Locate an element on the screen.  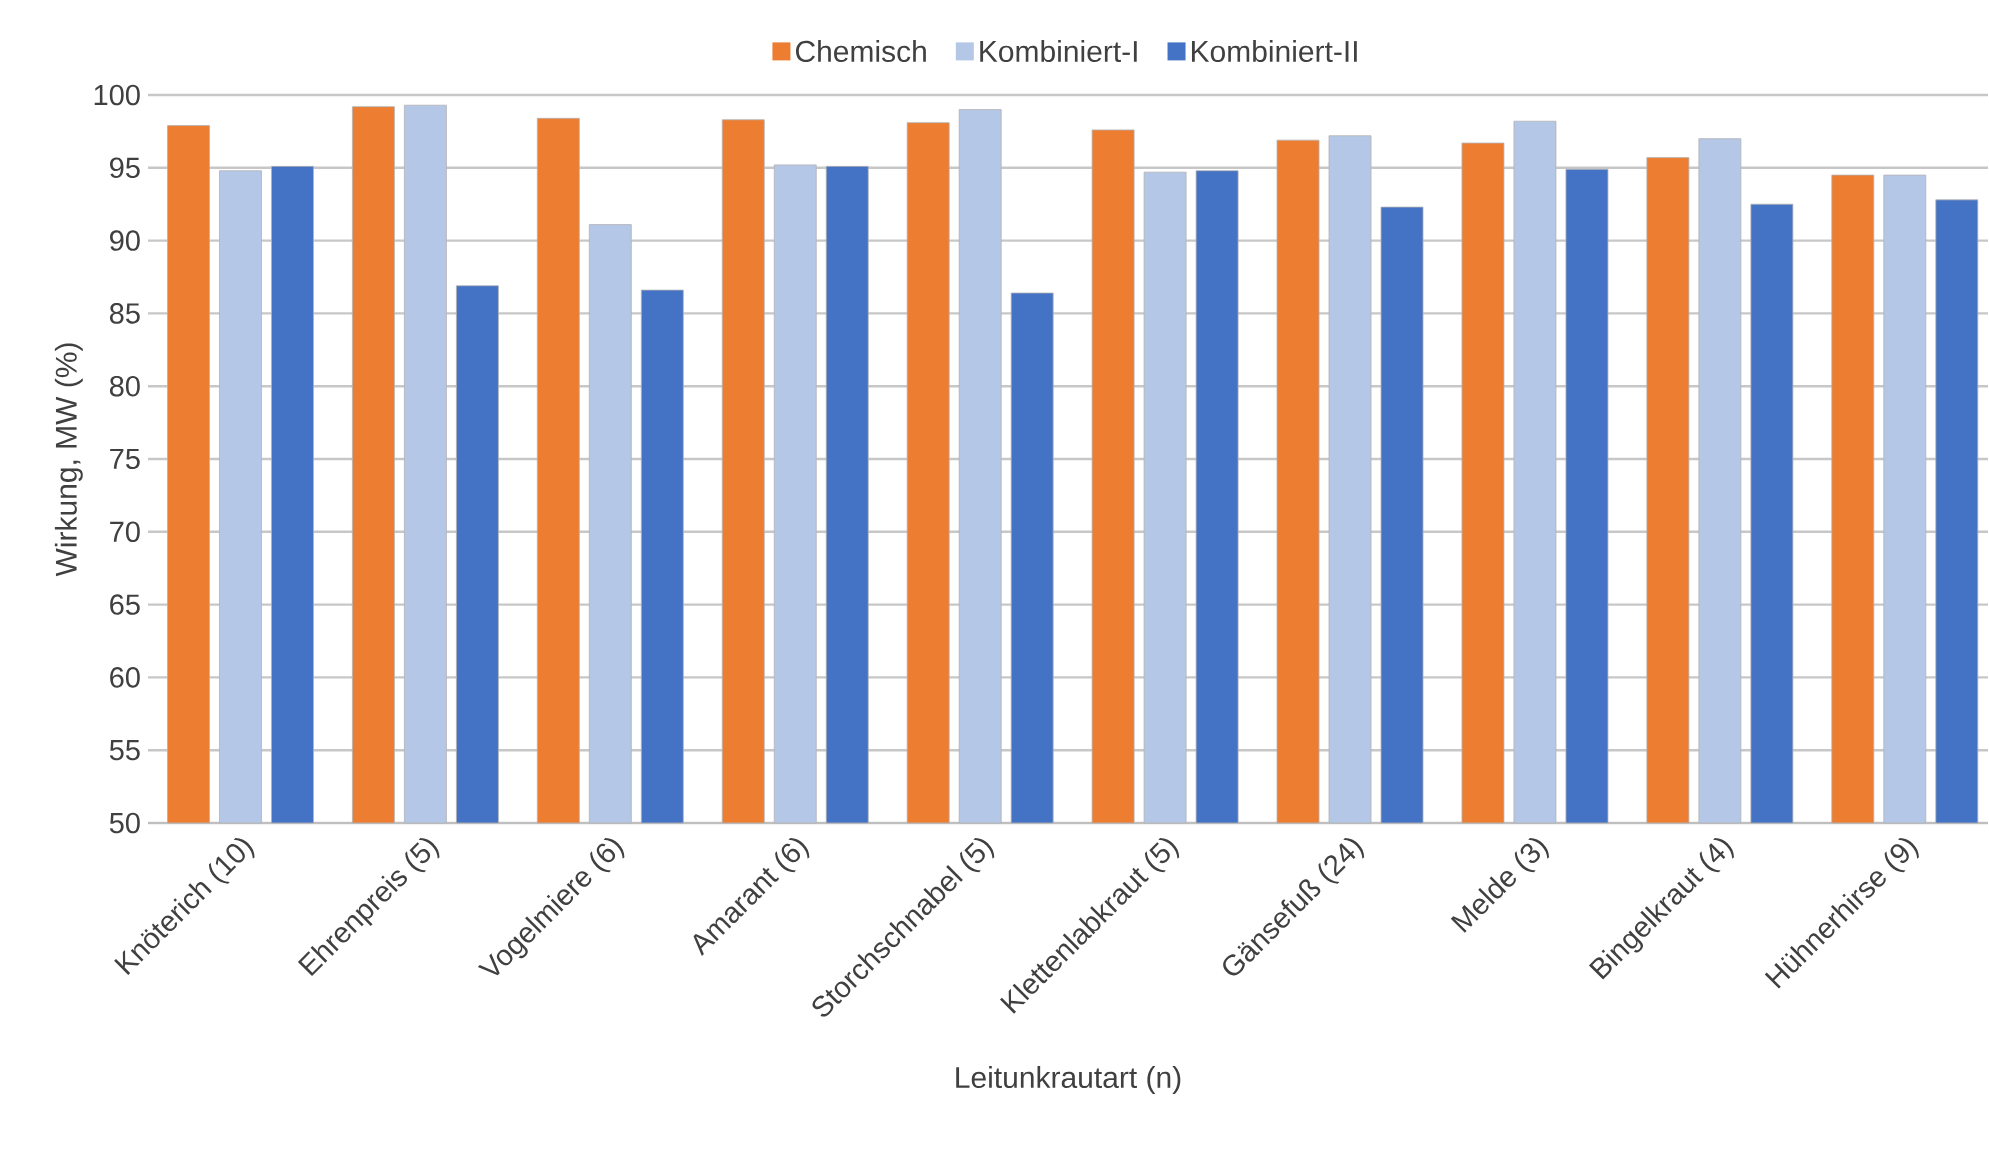
y-tick-label: 60 is located at coordinates (125, 677).